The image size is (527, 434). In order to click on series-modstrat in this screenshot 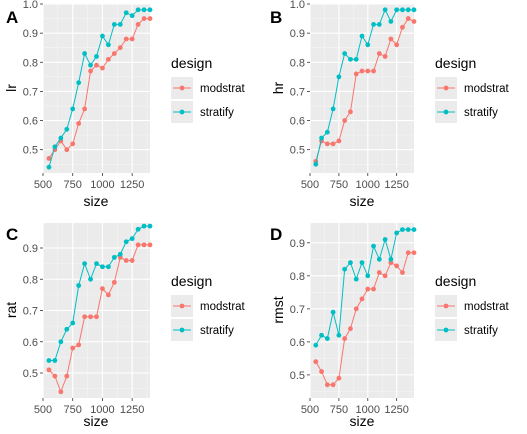, I will do `click(99, 88)`.